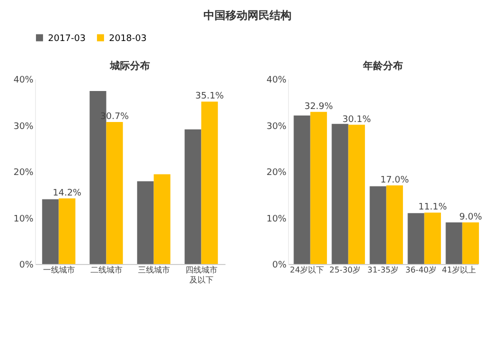 The height and width of the screenshot is (362, 500). Describe the element at coordinates (248, 15) in the screenshot. I see `text: 中国移动网民结构` at that location.